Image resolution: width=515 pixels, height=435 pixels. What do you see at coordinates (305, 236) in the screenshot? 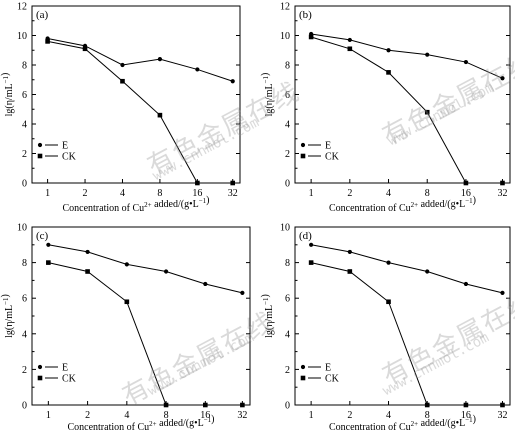
I see `panel-label: (d)` at bounding box center [305, 236].